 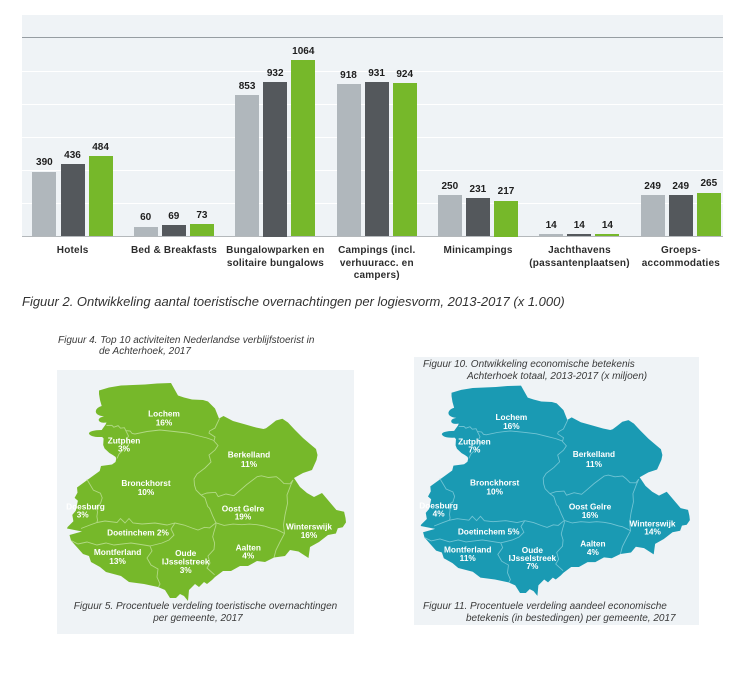 I want to click on svg-text: 14%, so click(x=652, y=531).